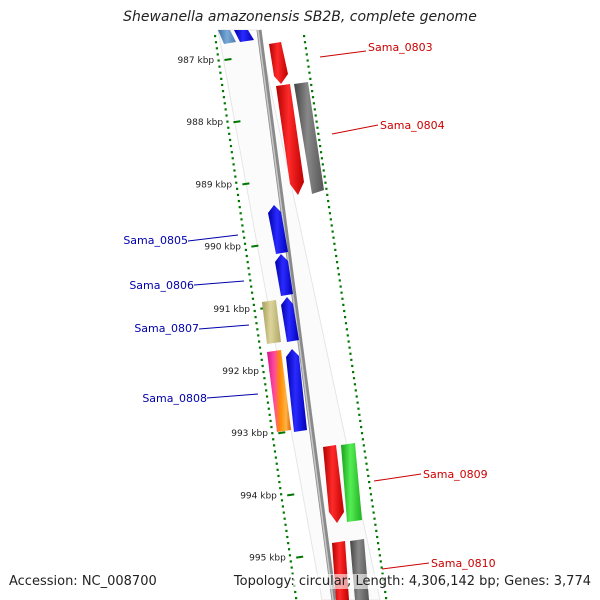  Describe the element at coordinates (455, 474) in the screenshot. I see `gene-label: Sama_0809` at that location.